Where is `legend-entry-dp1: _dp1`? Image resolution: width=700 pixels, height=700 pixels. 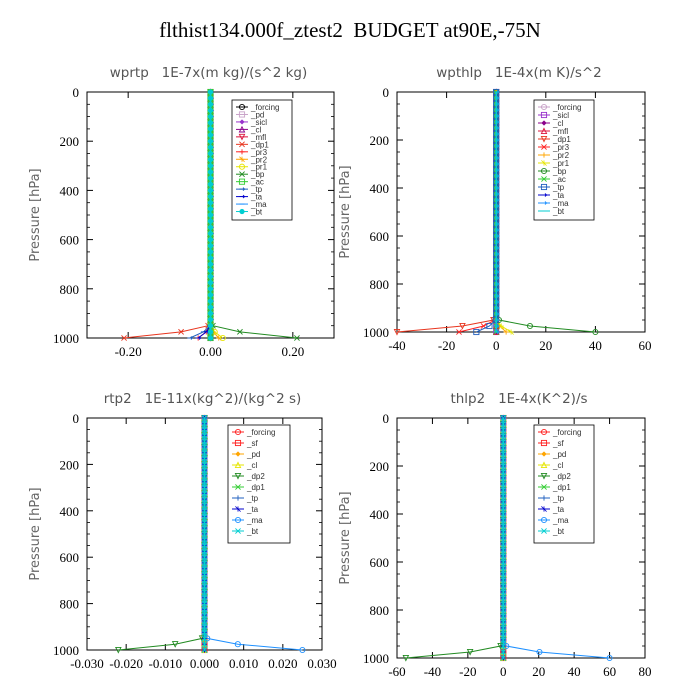 legend-entry-dp1: _dp1 is located at coordinates (554, 487).